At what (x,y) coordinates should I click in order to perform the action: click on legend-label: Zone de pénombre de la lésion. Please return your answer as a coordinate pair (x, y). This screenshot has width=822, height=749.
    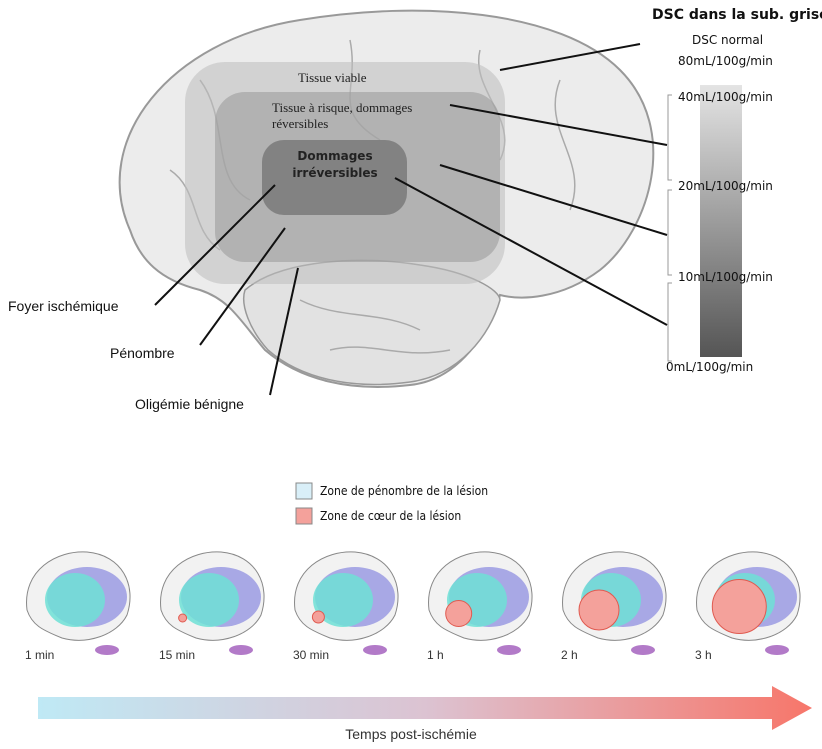
    Looking at the image, I should click on (404, 491).